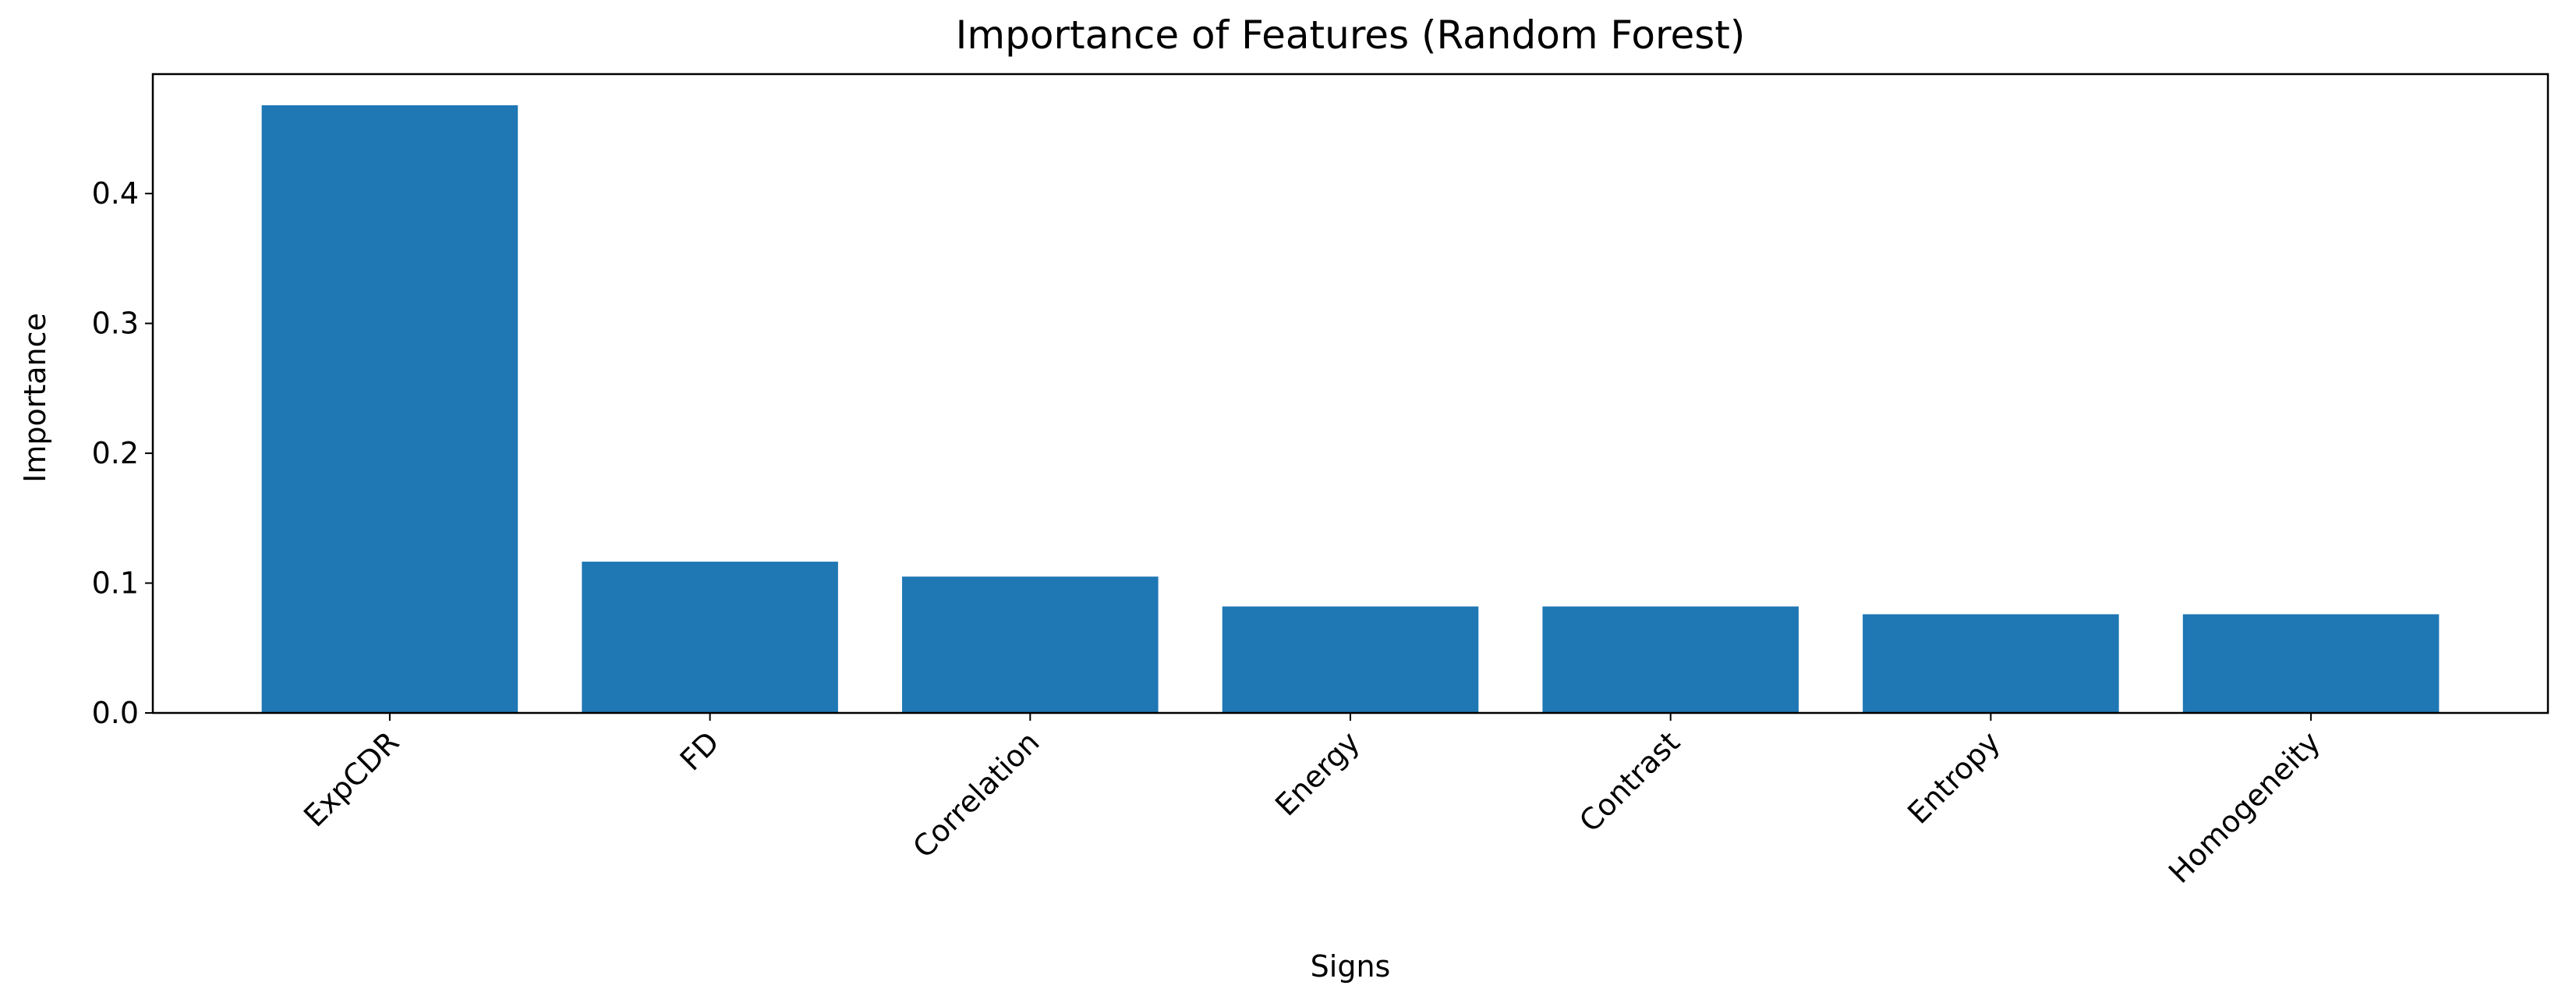  What do you see at coordinates (700, 751) in the screenshot?
I see `x-tick-label: FD` at bounding box center [700, 751].